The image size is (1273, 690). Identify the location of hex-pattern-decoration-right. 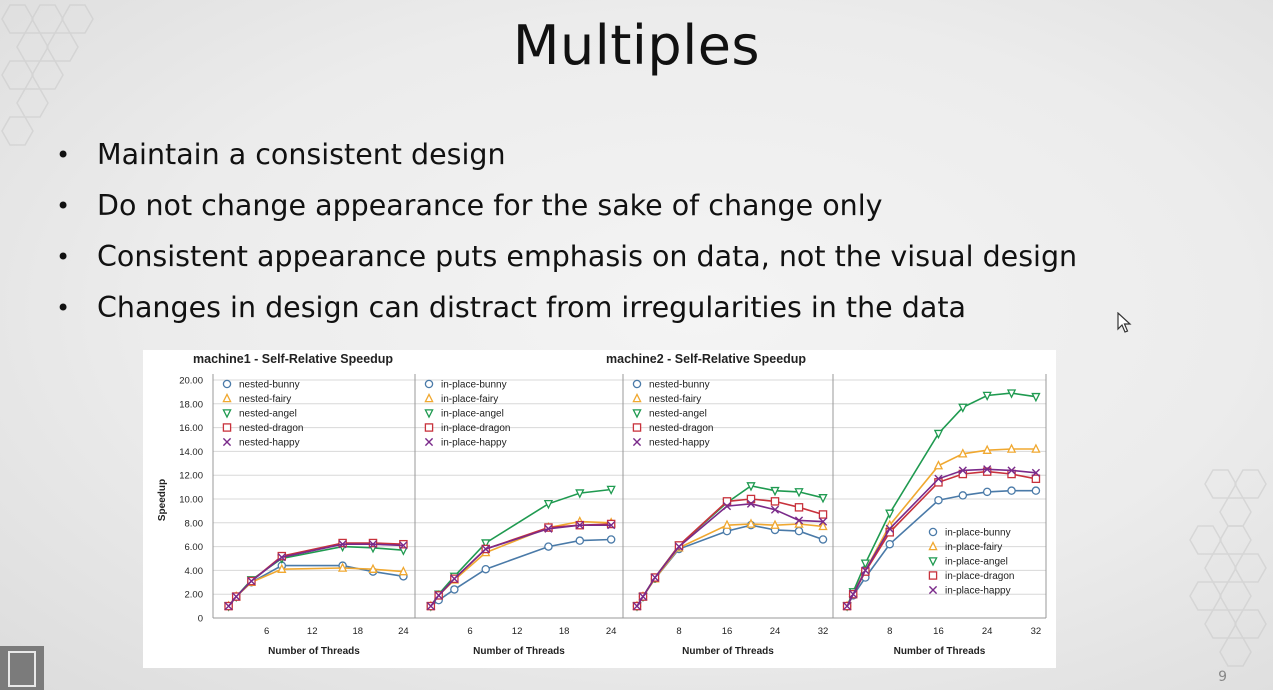
(1228, 568).